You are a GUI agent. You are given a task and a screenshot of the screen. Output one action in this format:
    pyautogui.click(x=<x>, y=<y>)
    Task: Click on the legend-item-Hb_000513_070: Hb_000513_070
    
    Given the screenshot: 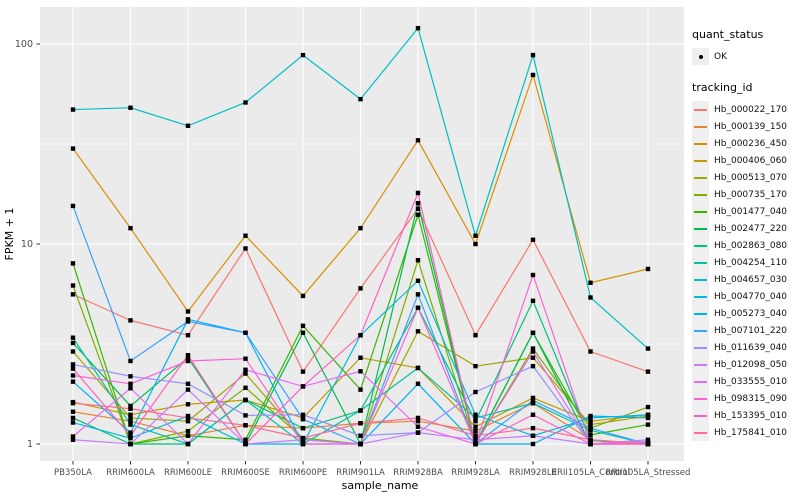 What is the action you would take?
    pyautogui.click(x=745, y=177)
    